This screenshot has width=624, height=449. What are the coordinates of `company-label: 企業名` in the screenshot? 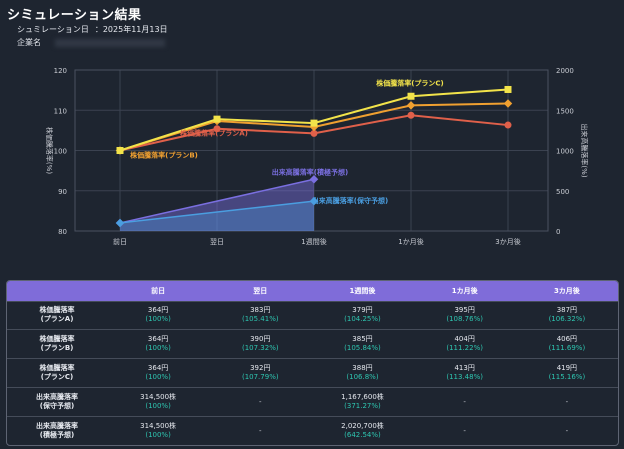 It's located at (29, 42).